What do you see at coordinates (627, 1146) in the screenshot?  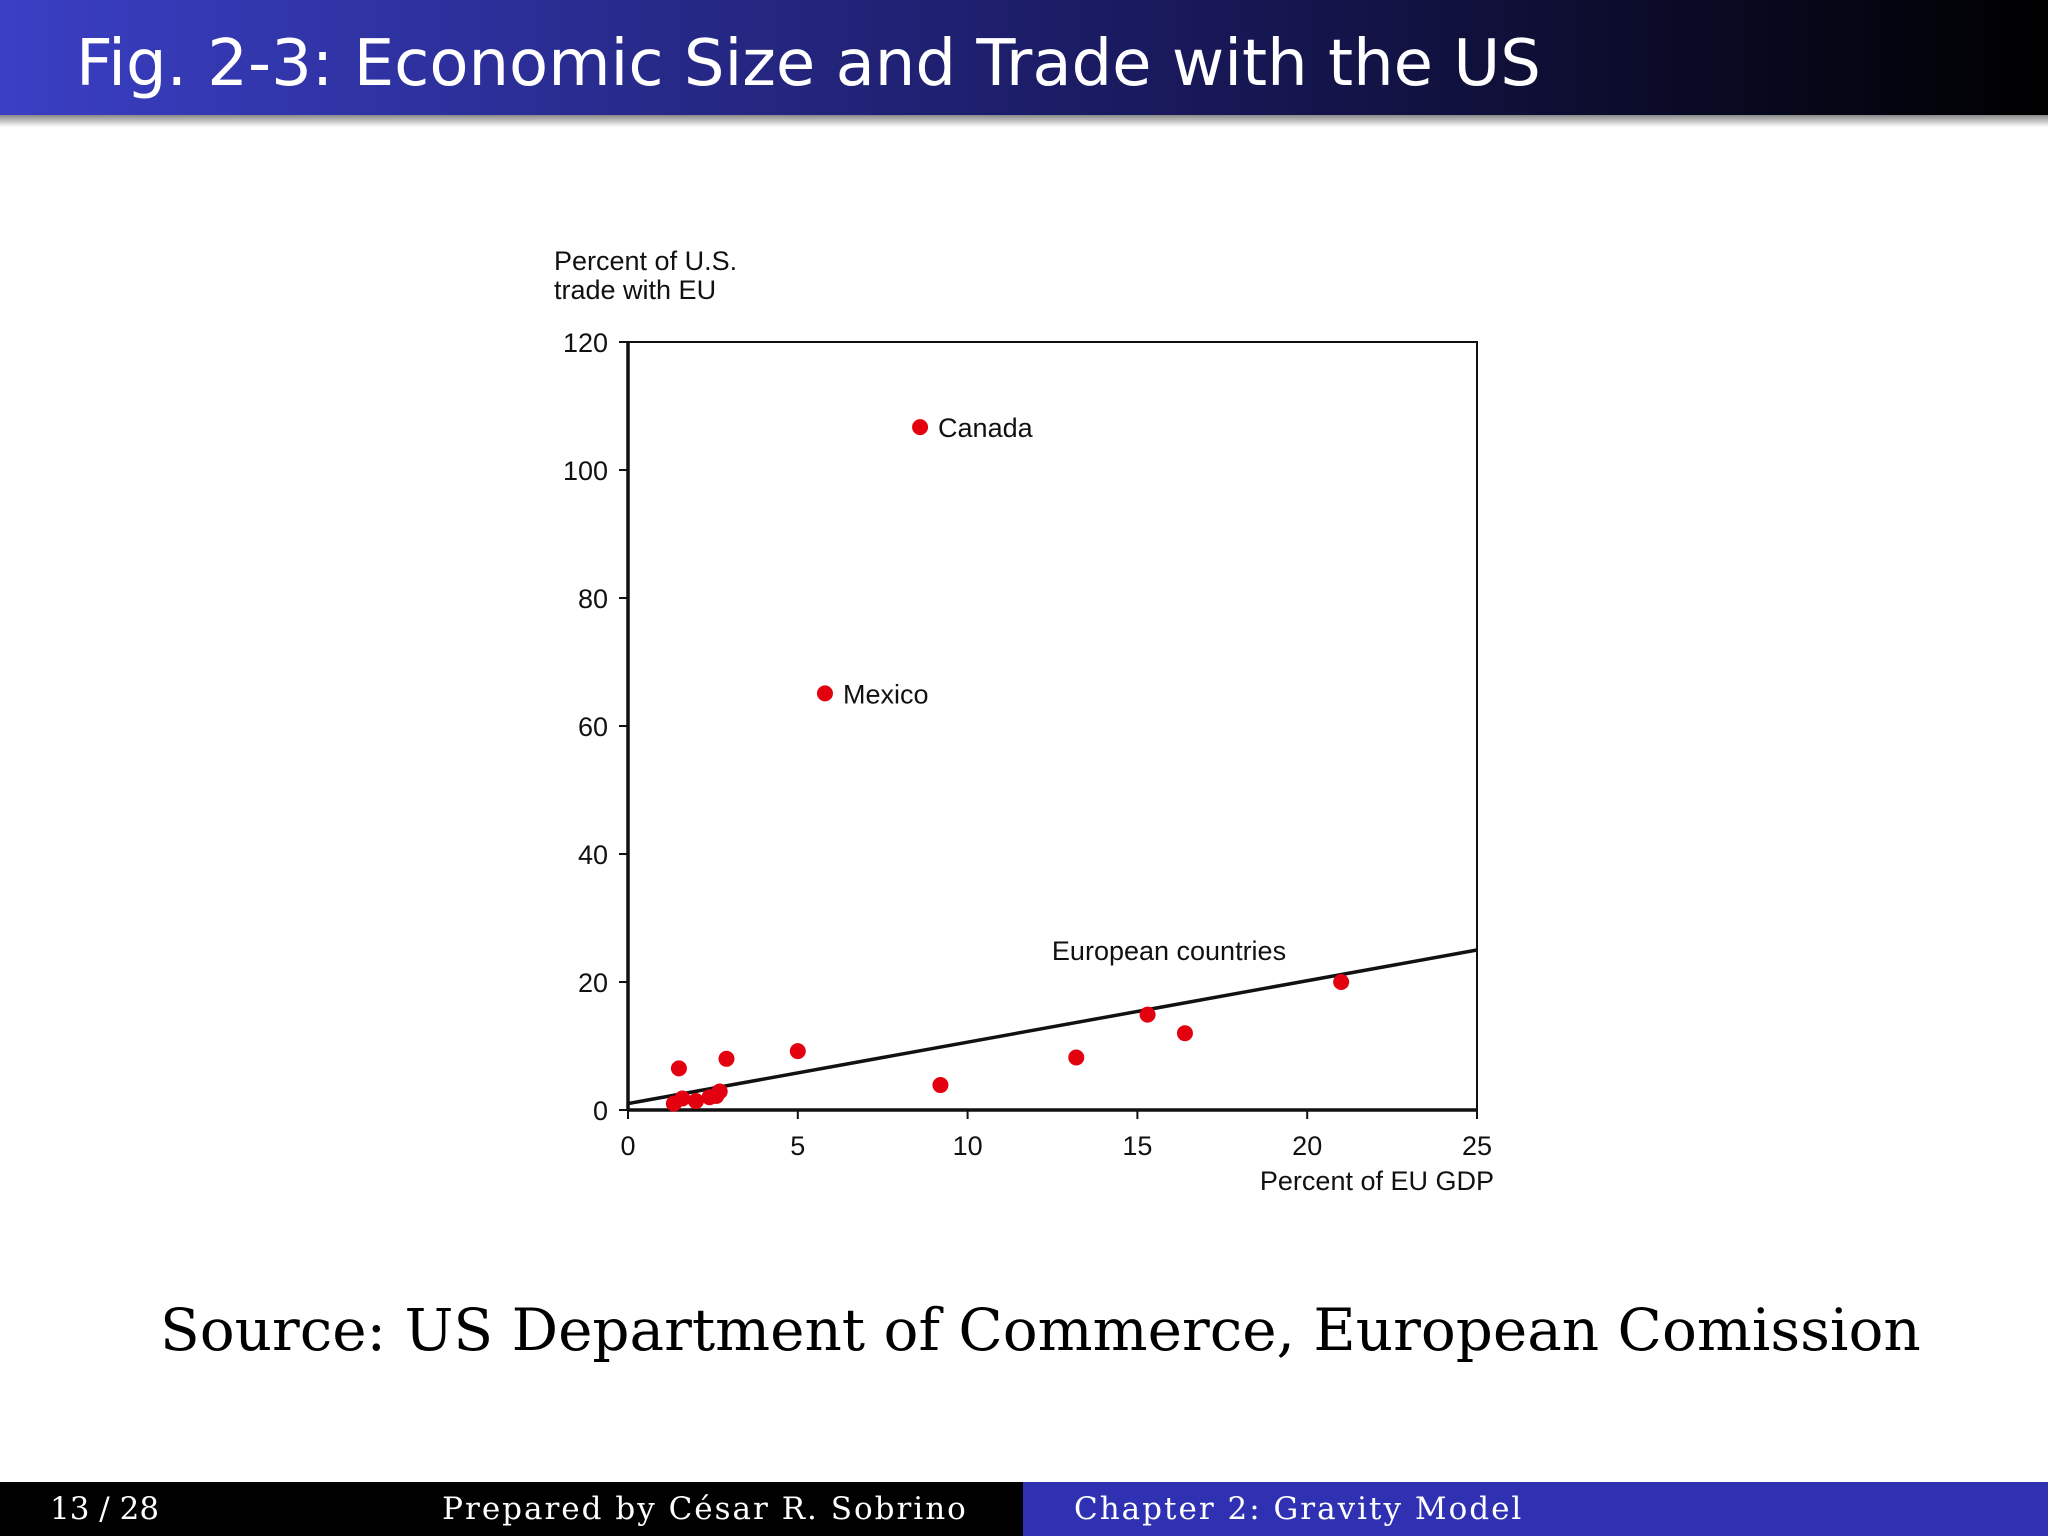 I see `x-tick-label: 0` at bounding box center [627, 1146].